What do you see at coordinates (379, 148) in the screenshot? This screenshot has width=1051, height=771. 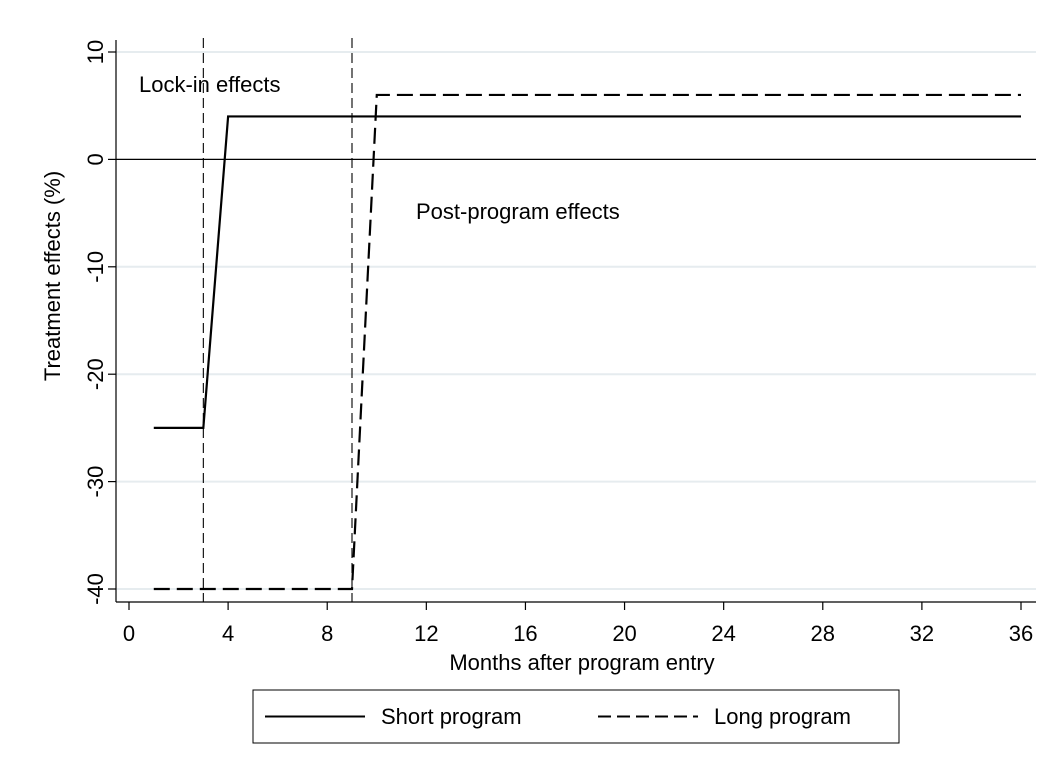 I see `annotations: Lock-in effects Post-program effects` at bounding box center [379, 148].